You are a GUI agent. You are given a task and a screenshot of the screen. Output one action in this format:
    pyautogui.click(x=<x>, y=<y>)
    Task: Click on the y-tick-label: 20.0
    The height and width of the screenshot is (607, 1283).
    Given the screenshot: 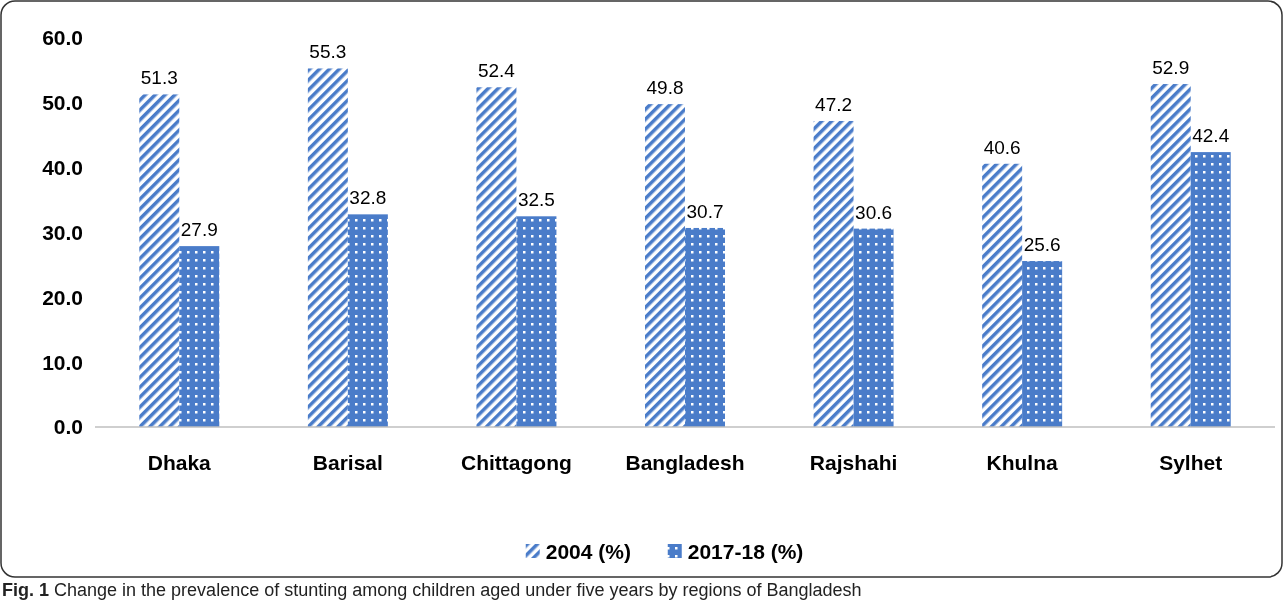 What is the action you would take?
    pyautogui.click(x=62, y=297)
    